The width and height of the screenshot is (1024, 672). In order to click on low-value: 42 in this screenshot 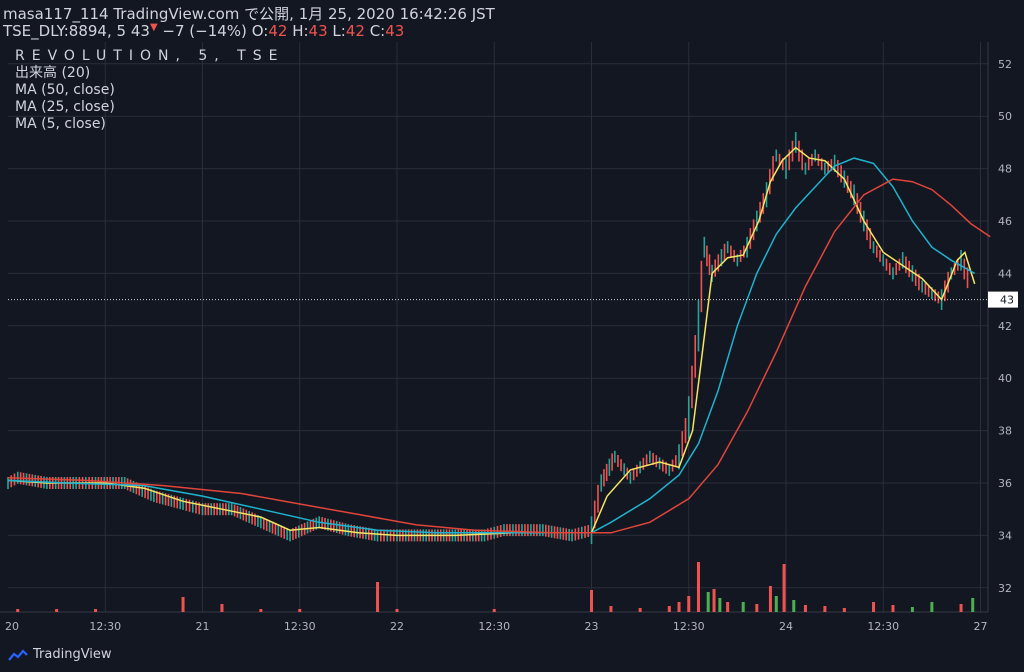, I will do `click(355, 31)`.